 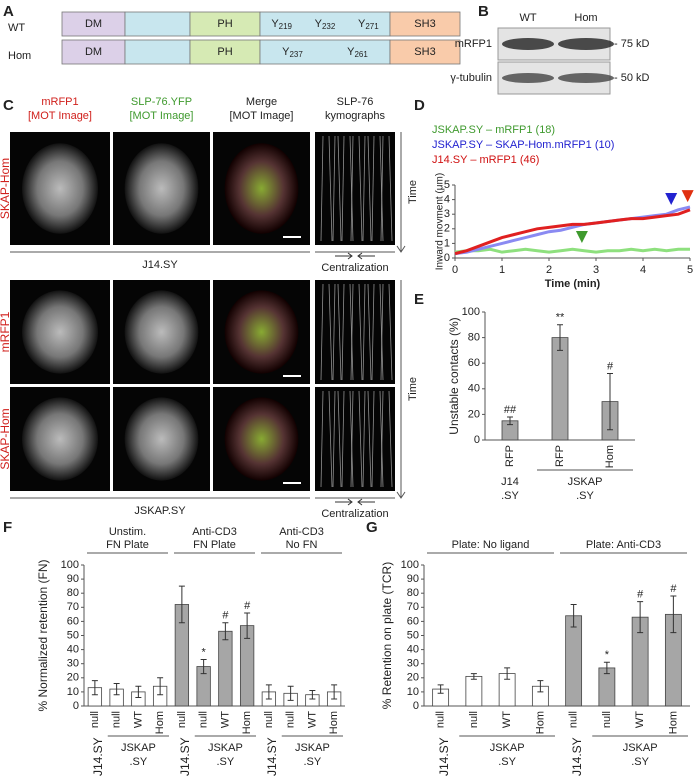 What do you see at coordinates (510, 482) in the screenshot?
I see `cell-group-label: J14` at bounding box center [510, 482].